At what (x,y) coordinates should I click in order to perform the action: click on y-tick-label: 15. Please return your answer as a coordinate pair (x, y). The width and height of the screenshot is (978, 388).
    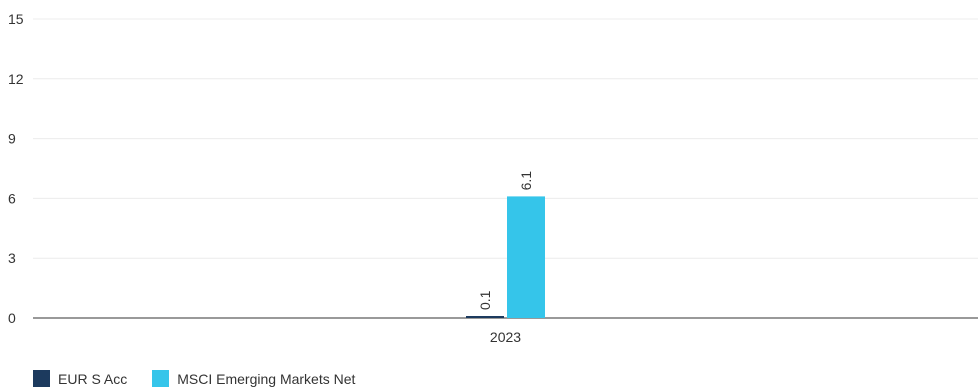
    Looking at the image, I should click on (16, 19).